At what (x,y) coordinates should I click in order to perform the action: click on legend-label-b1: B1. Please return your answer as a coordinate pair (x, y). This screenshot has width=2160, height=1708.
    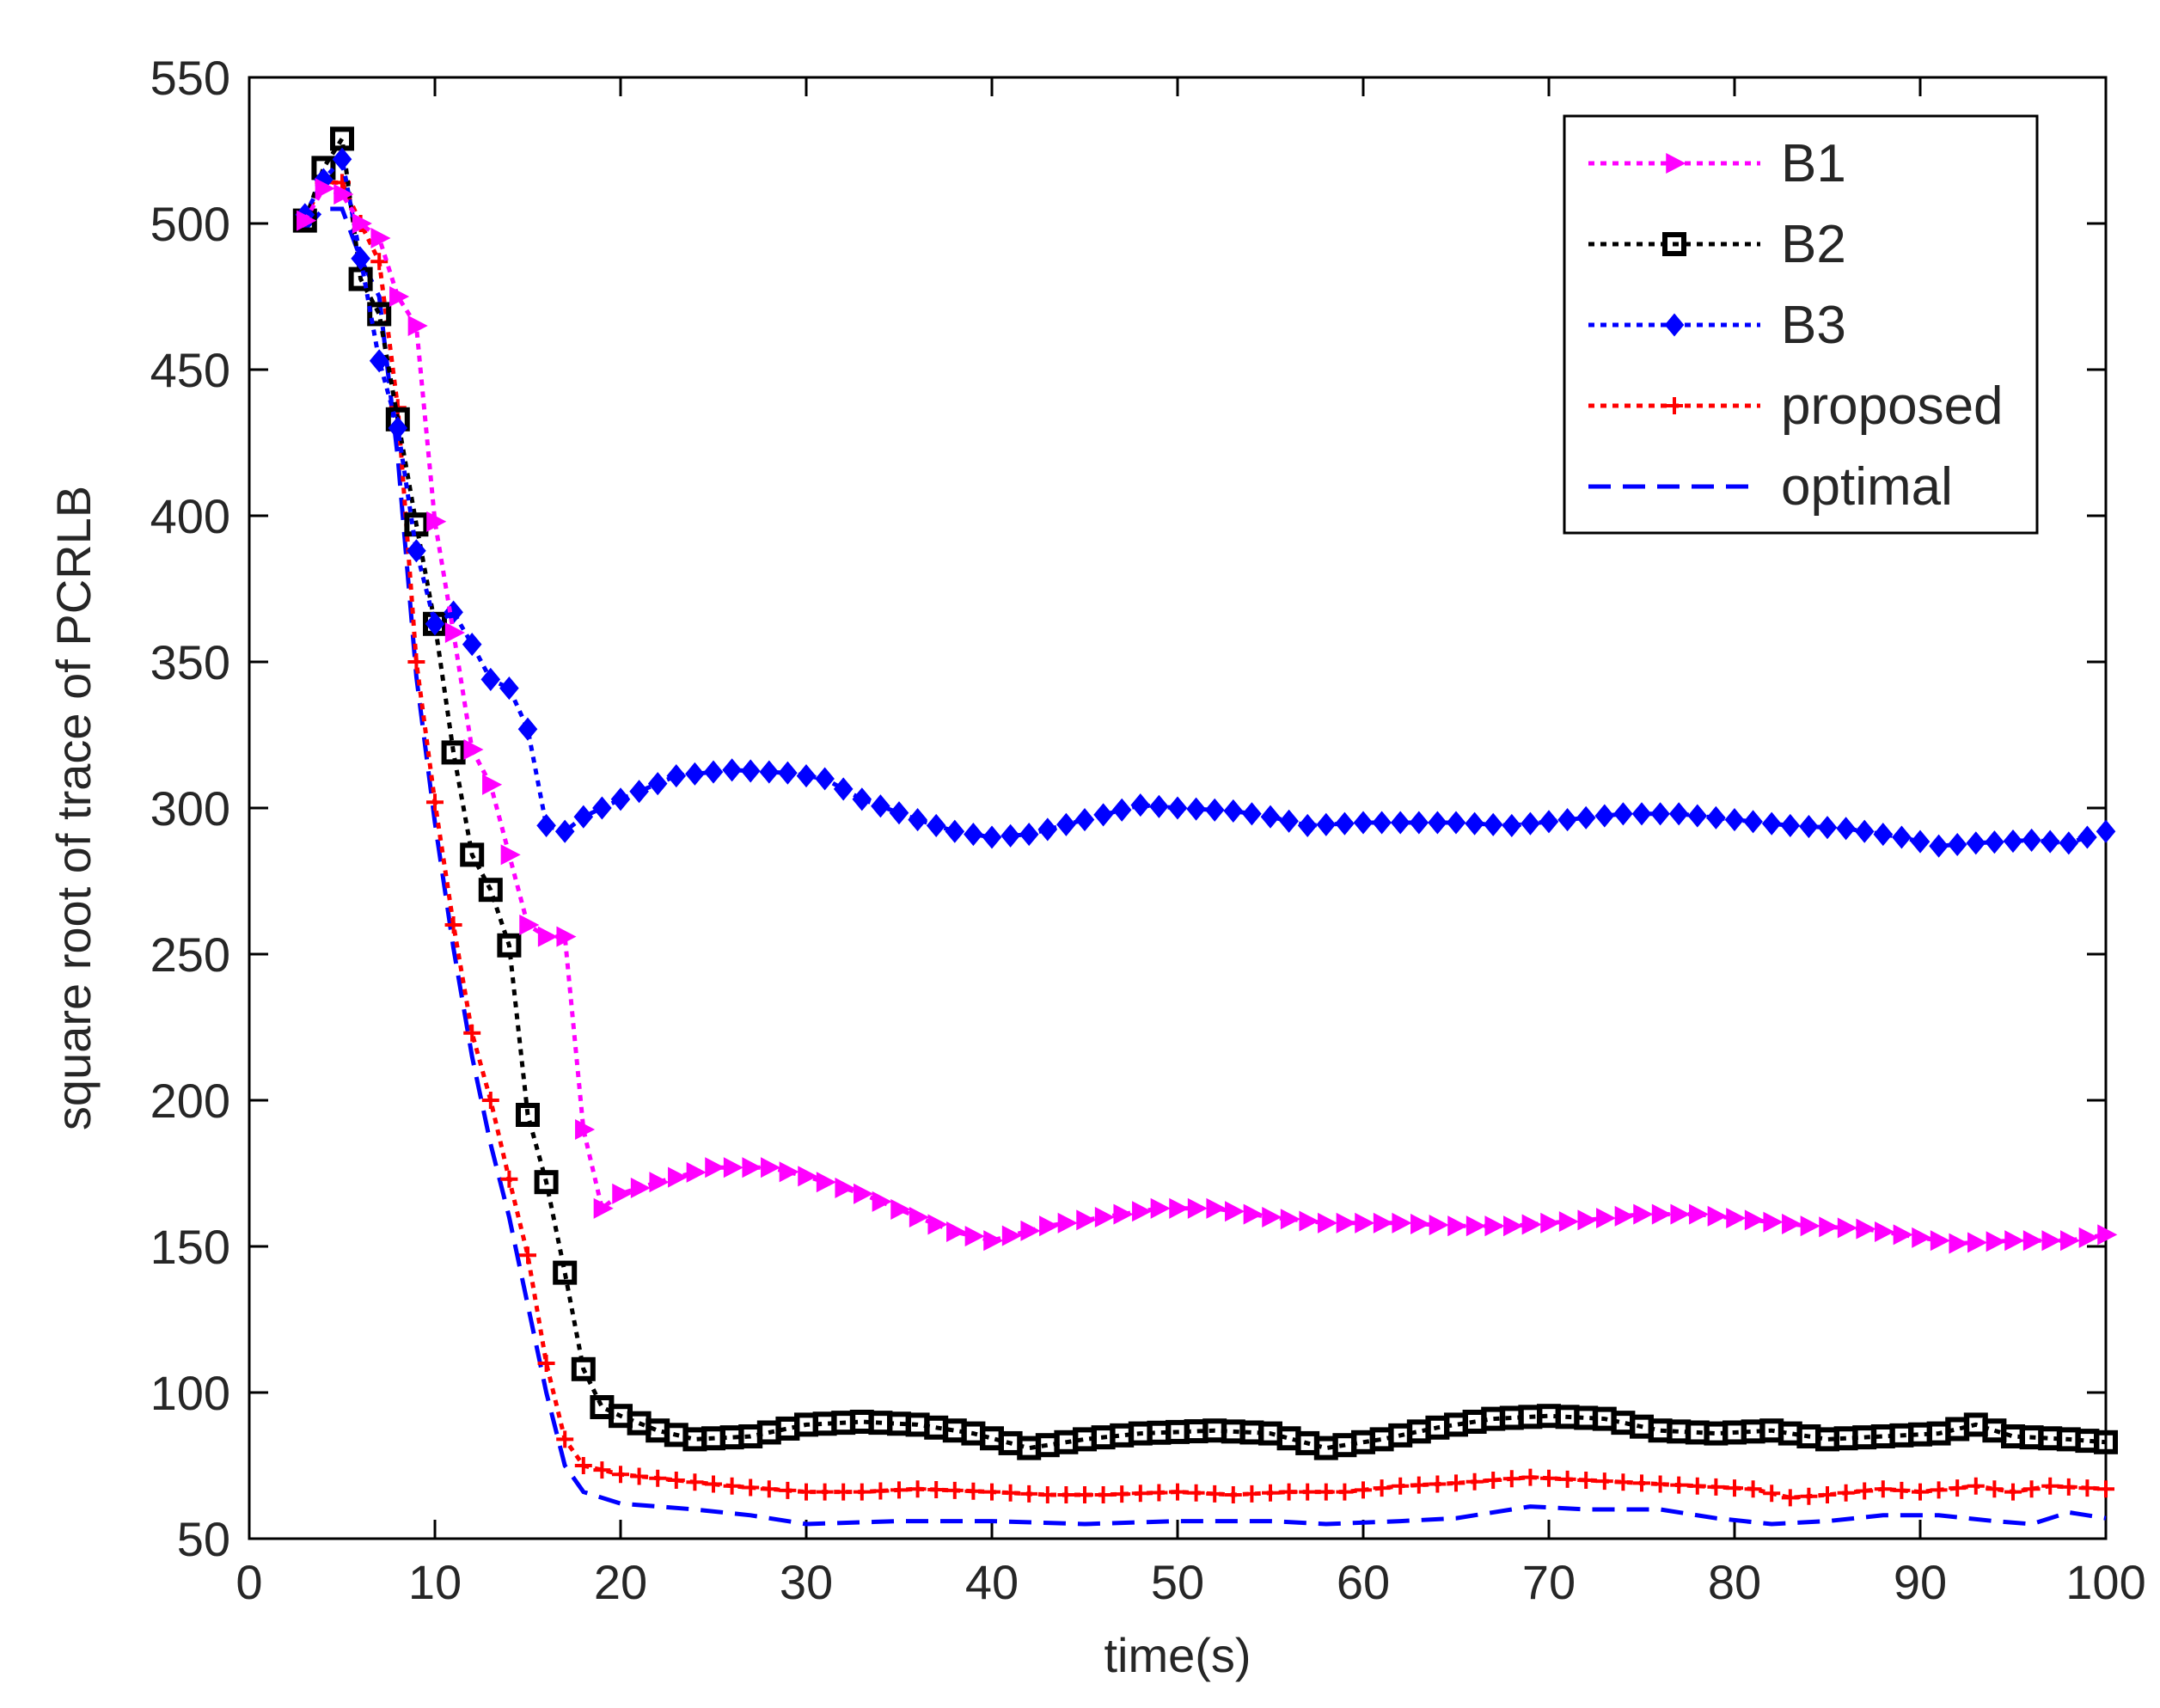
    Looking at the image, I should click on (1813, 163).